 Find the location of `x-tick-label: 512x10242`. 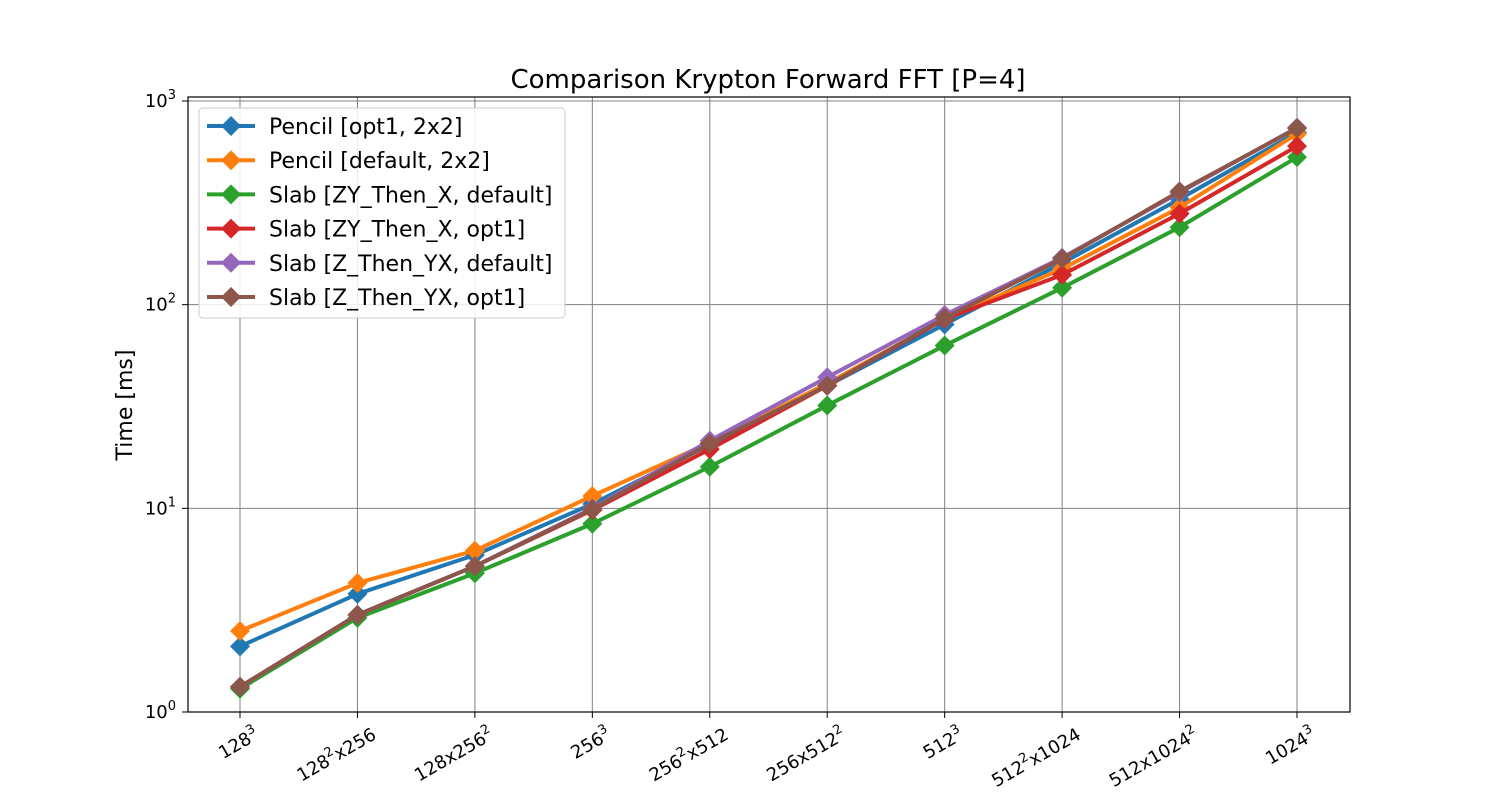

x-tick-label: 512x10242 is located at coordinates (1153, 757).